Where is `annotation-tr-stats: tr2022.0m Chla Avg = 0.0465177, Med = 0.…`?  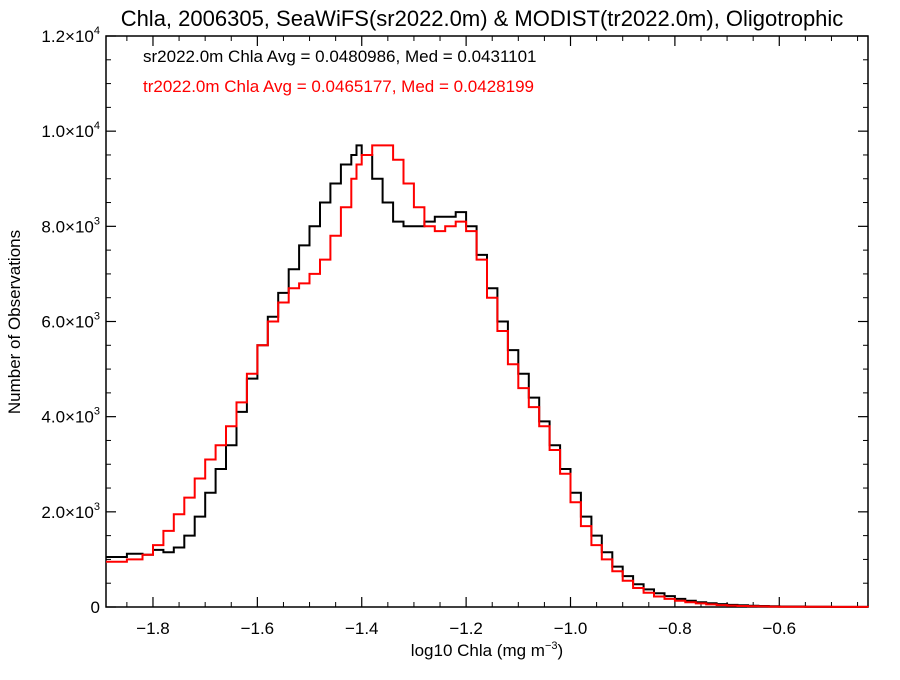
annotation-tr-stats: tr2022.0m Chla Avg = 0.0465177, Med = 0.… is located at coordinates (338, 86).